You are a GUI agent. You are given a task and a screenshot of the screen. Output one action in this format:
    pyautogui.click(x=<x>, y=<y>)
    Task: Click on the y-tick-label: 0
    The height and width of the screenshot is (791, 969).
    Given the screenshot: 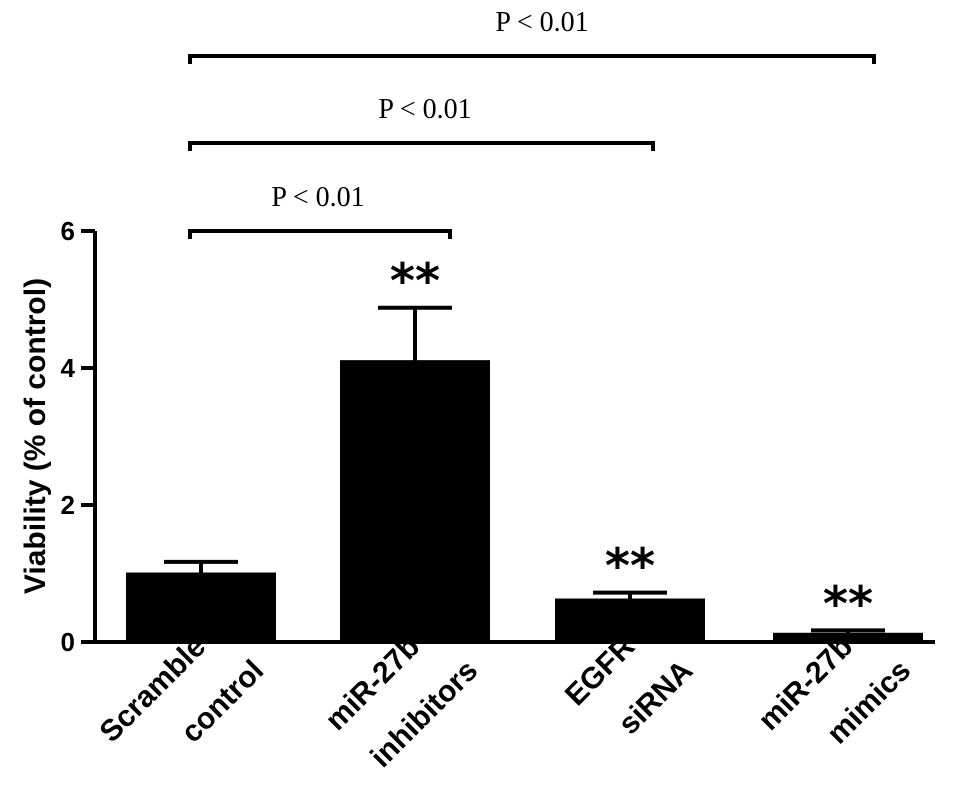 What is the action you would take?
    pyautogui.click(x=68, y=642)
    